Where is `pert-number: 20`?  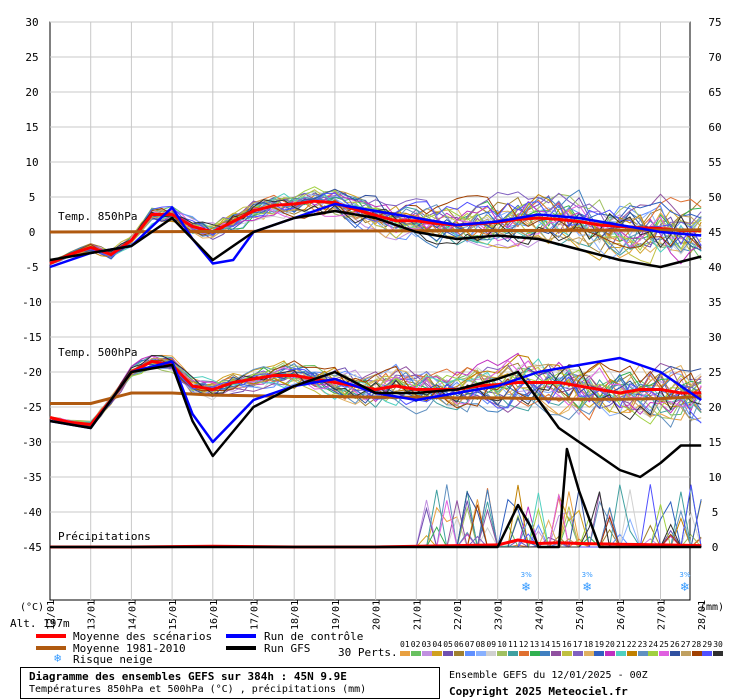 pert-number: 20 is located at coordinates (610, 644).